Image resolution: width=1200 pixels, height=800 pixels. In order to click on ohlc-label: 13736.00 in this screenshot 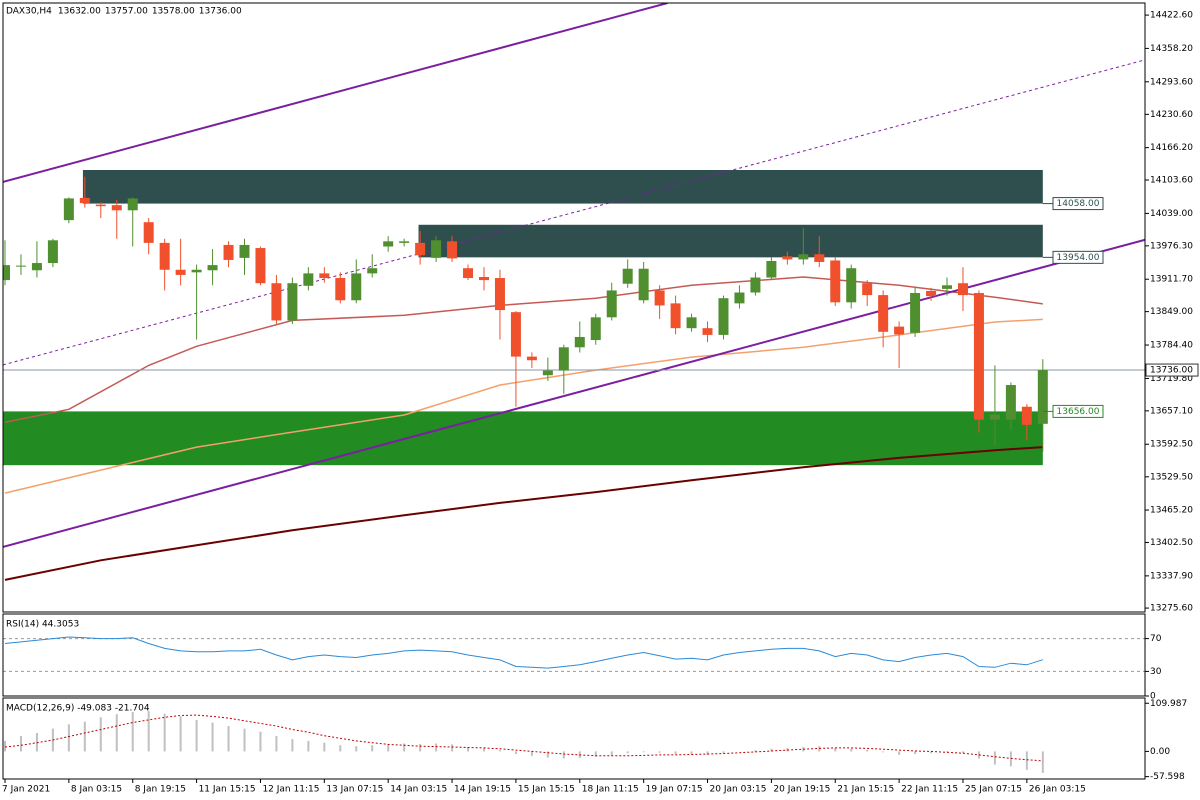, I will do `click(220, 12)`.